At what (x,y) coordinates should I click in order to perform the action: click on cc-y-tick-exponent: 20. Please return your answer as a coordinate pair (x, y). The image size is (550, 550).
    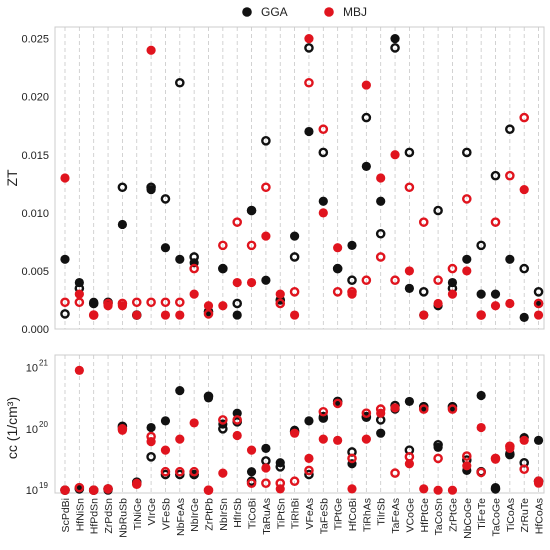
    Looking at the image, I should click on (43, 424).